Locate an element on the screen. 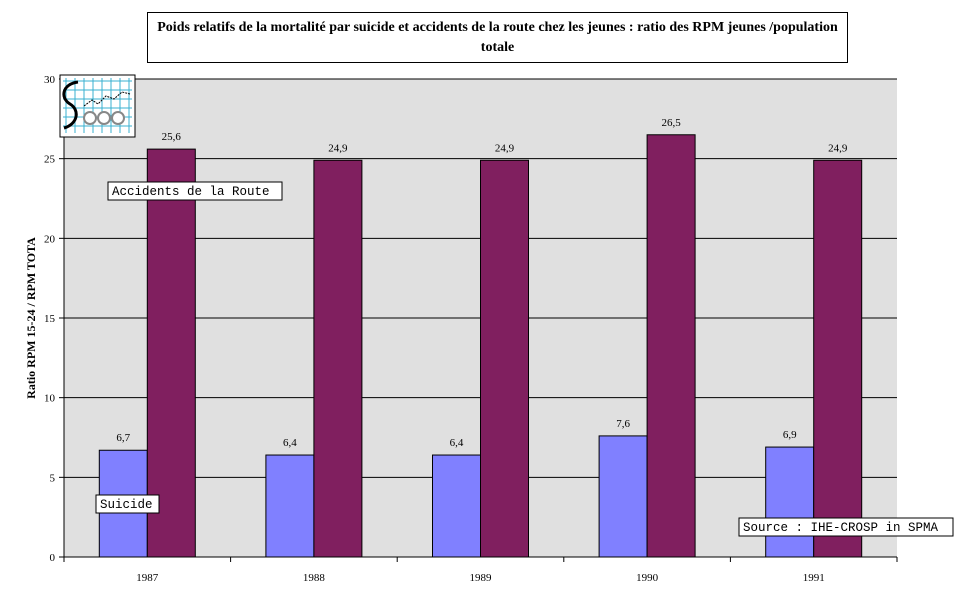 This screenshot has height=602, width=970. series-label-accidents: Accidents de la Route is located at coordinates (191, 192).